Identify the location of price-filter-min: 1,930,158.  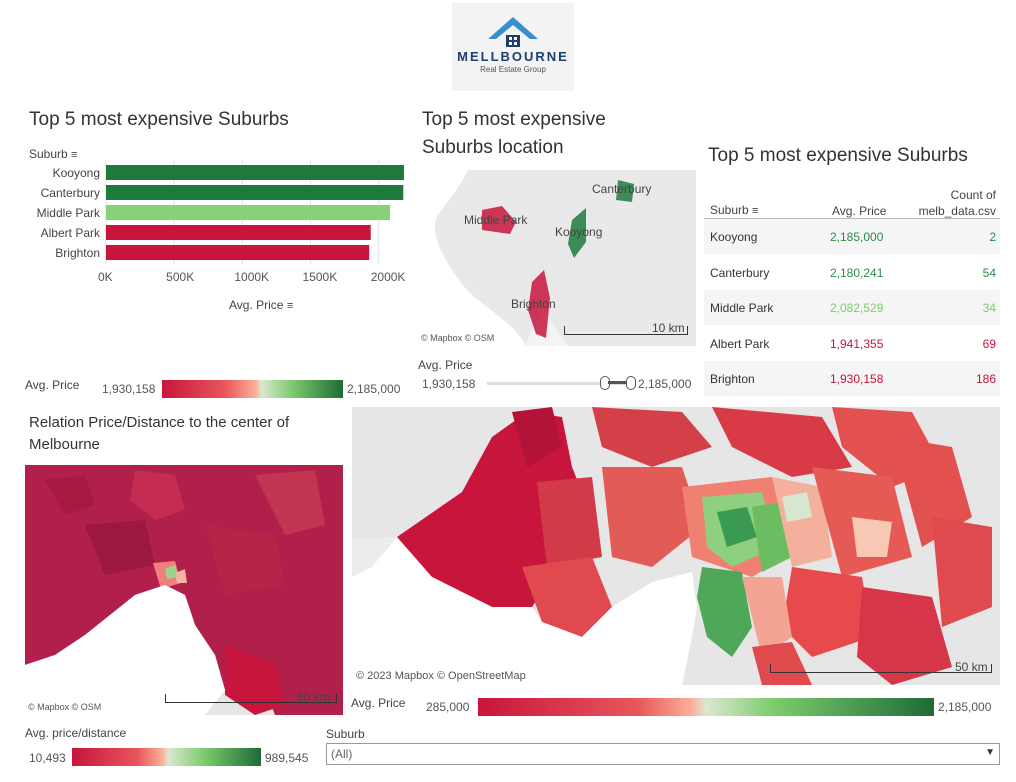
(449, 384).